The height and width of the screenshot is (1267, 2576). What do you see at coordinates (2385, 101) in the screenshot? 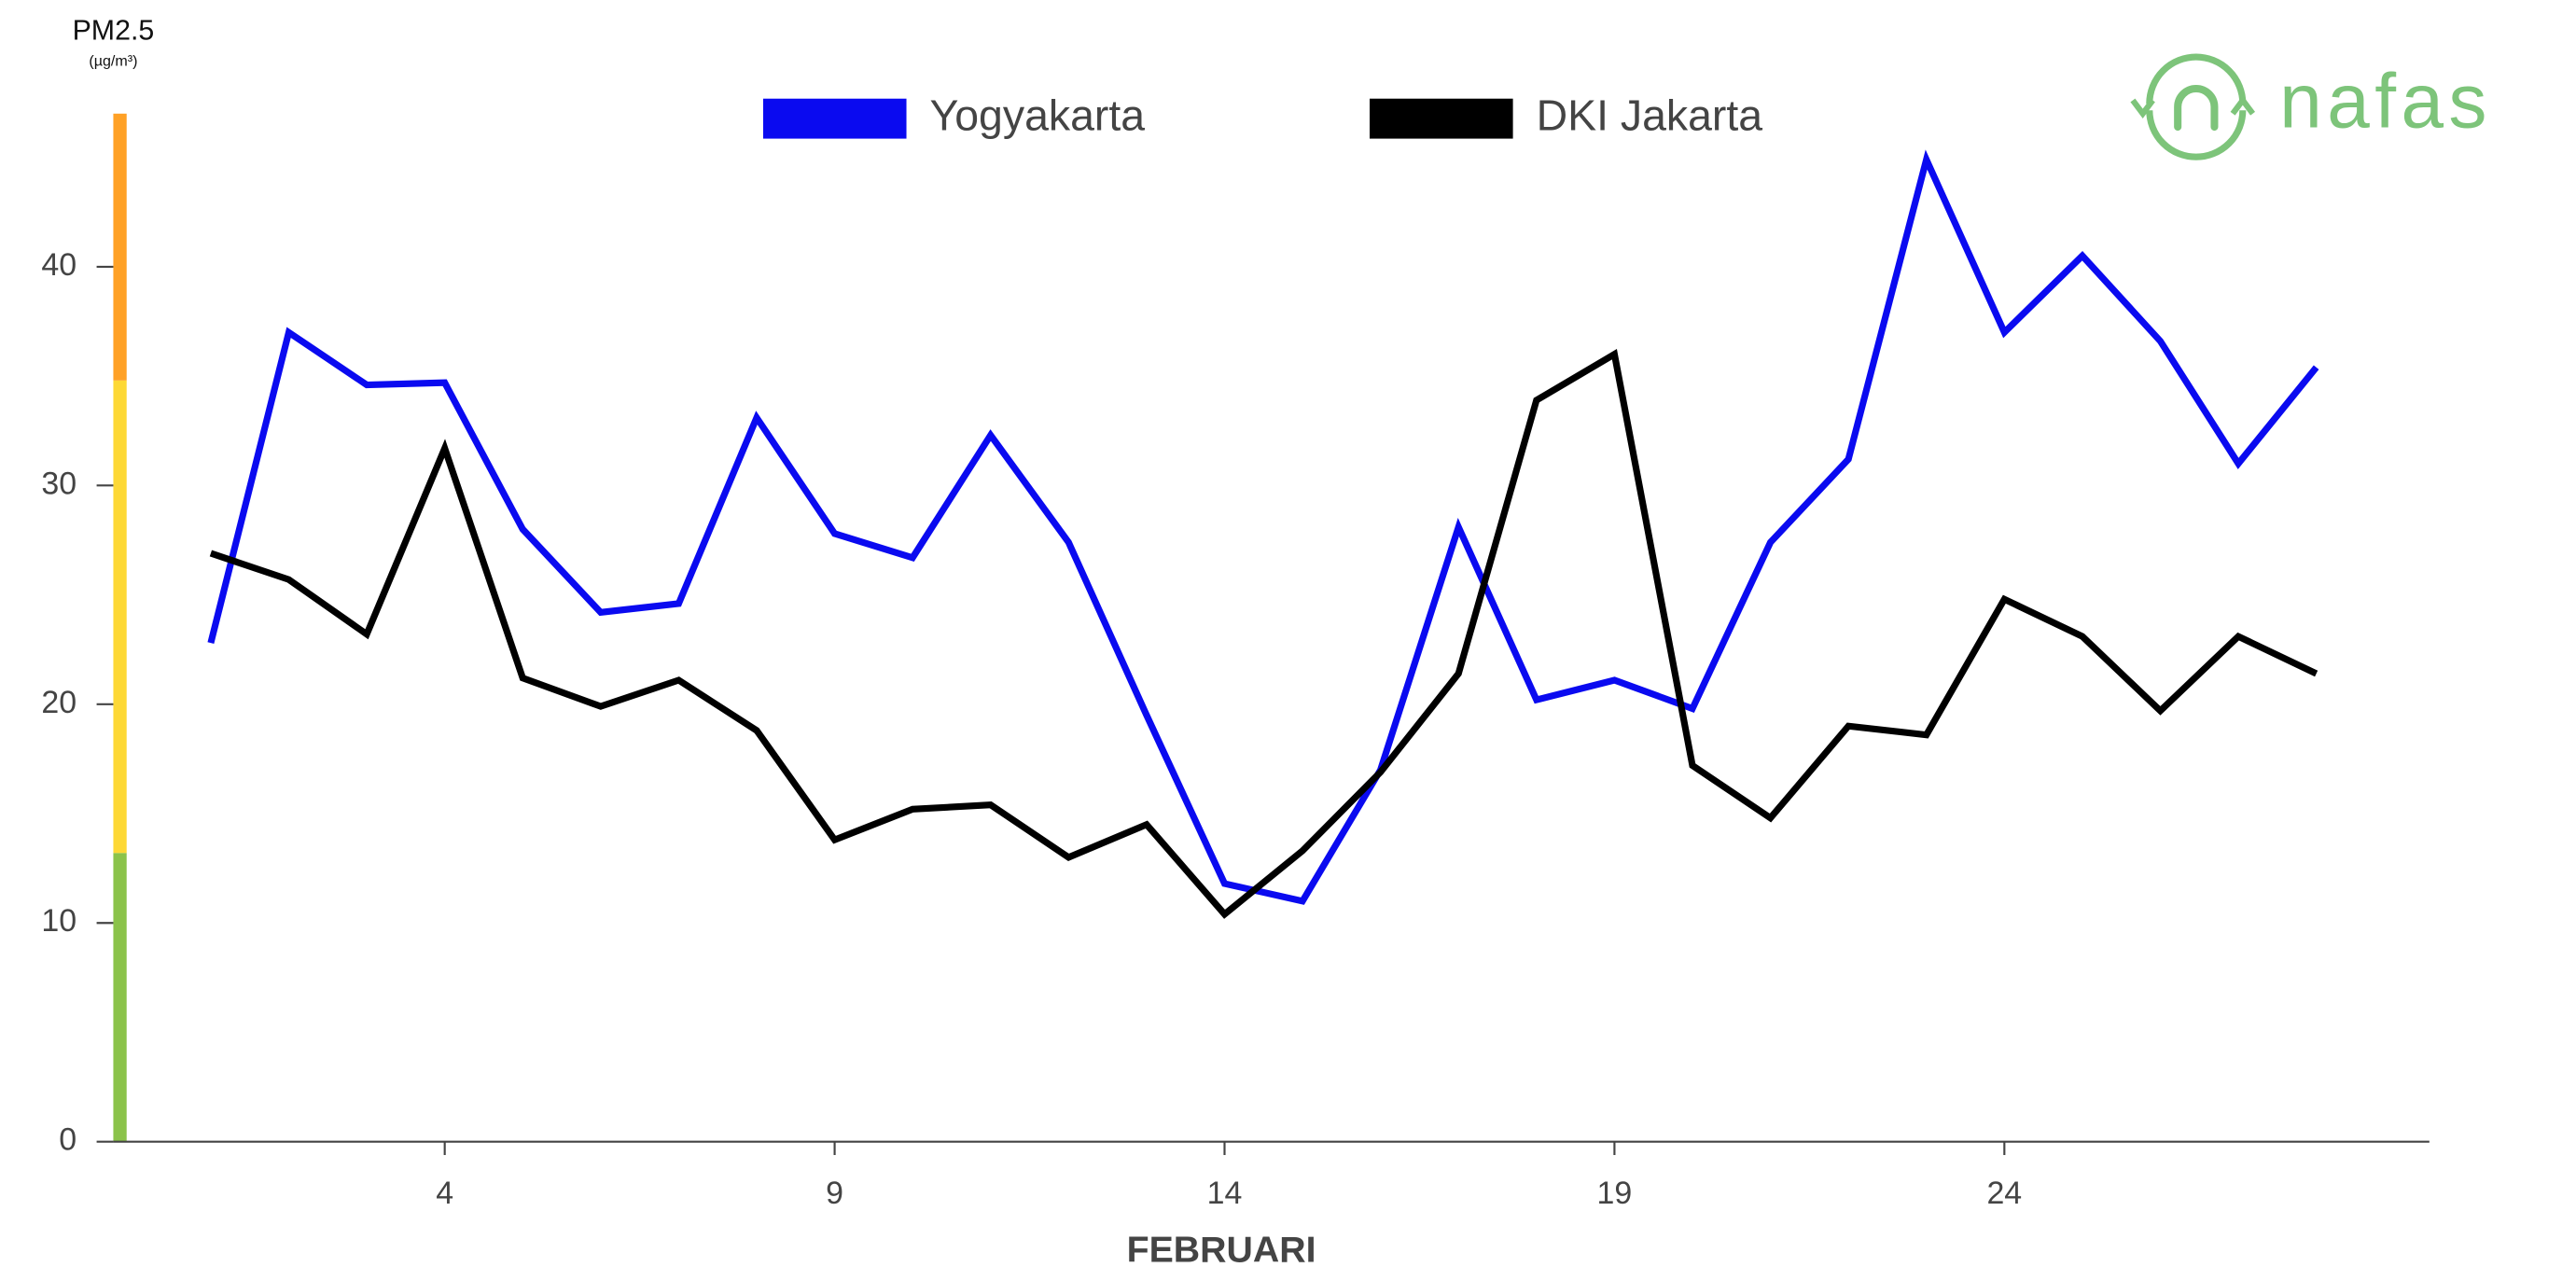
I see `logo-text: nafas` at bounding box center [2385, 101].